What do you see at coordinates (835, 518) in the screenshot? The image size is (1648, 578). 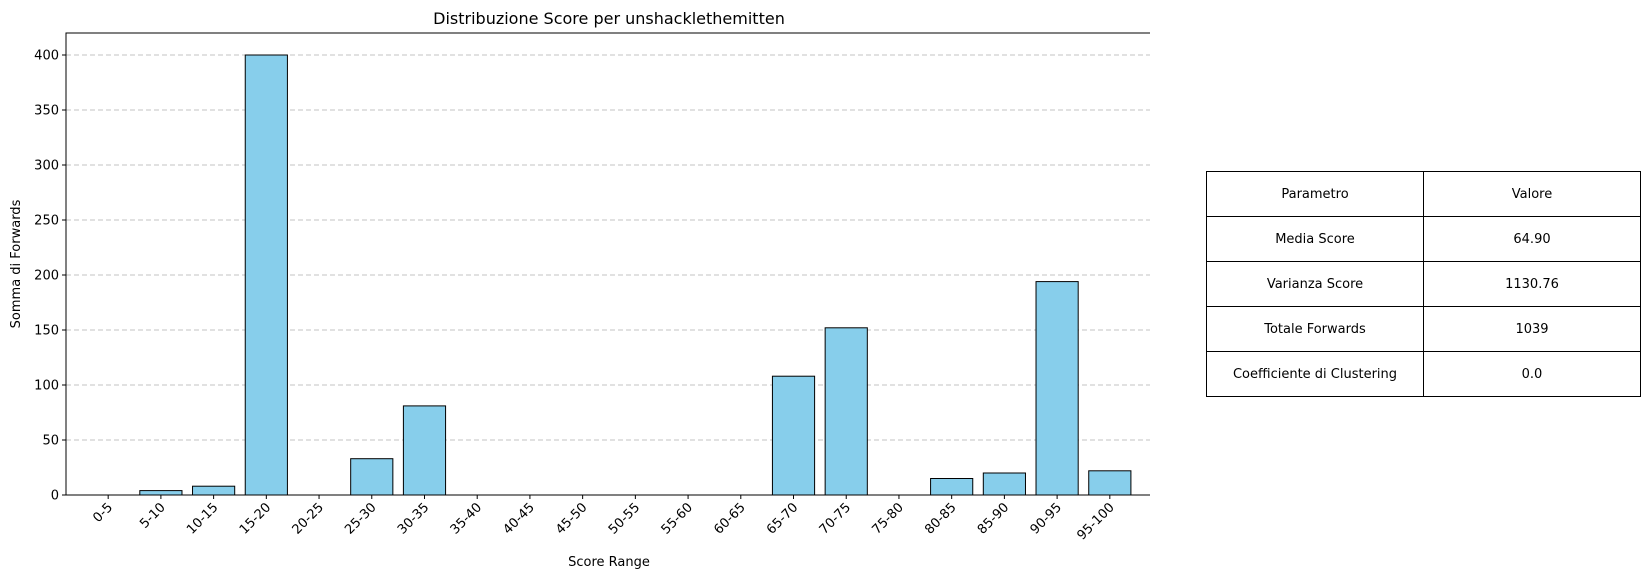 I see `x-tick-label: 70-75` at bounding box center [835, 518].